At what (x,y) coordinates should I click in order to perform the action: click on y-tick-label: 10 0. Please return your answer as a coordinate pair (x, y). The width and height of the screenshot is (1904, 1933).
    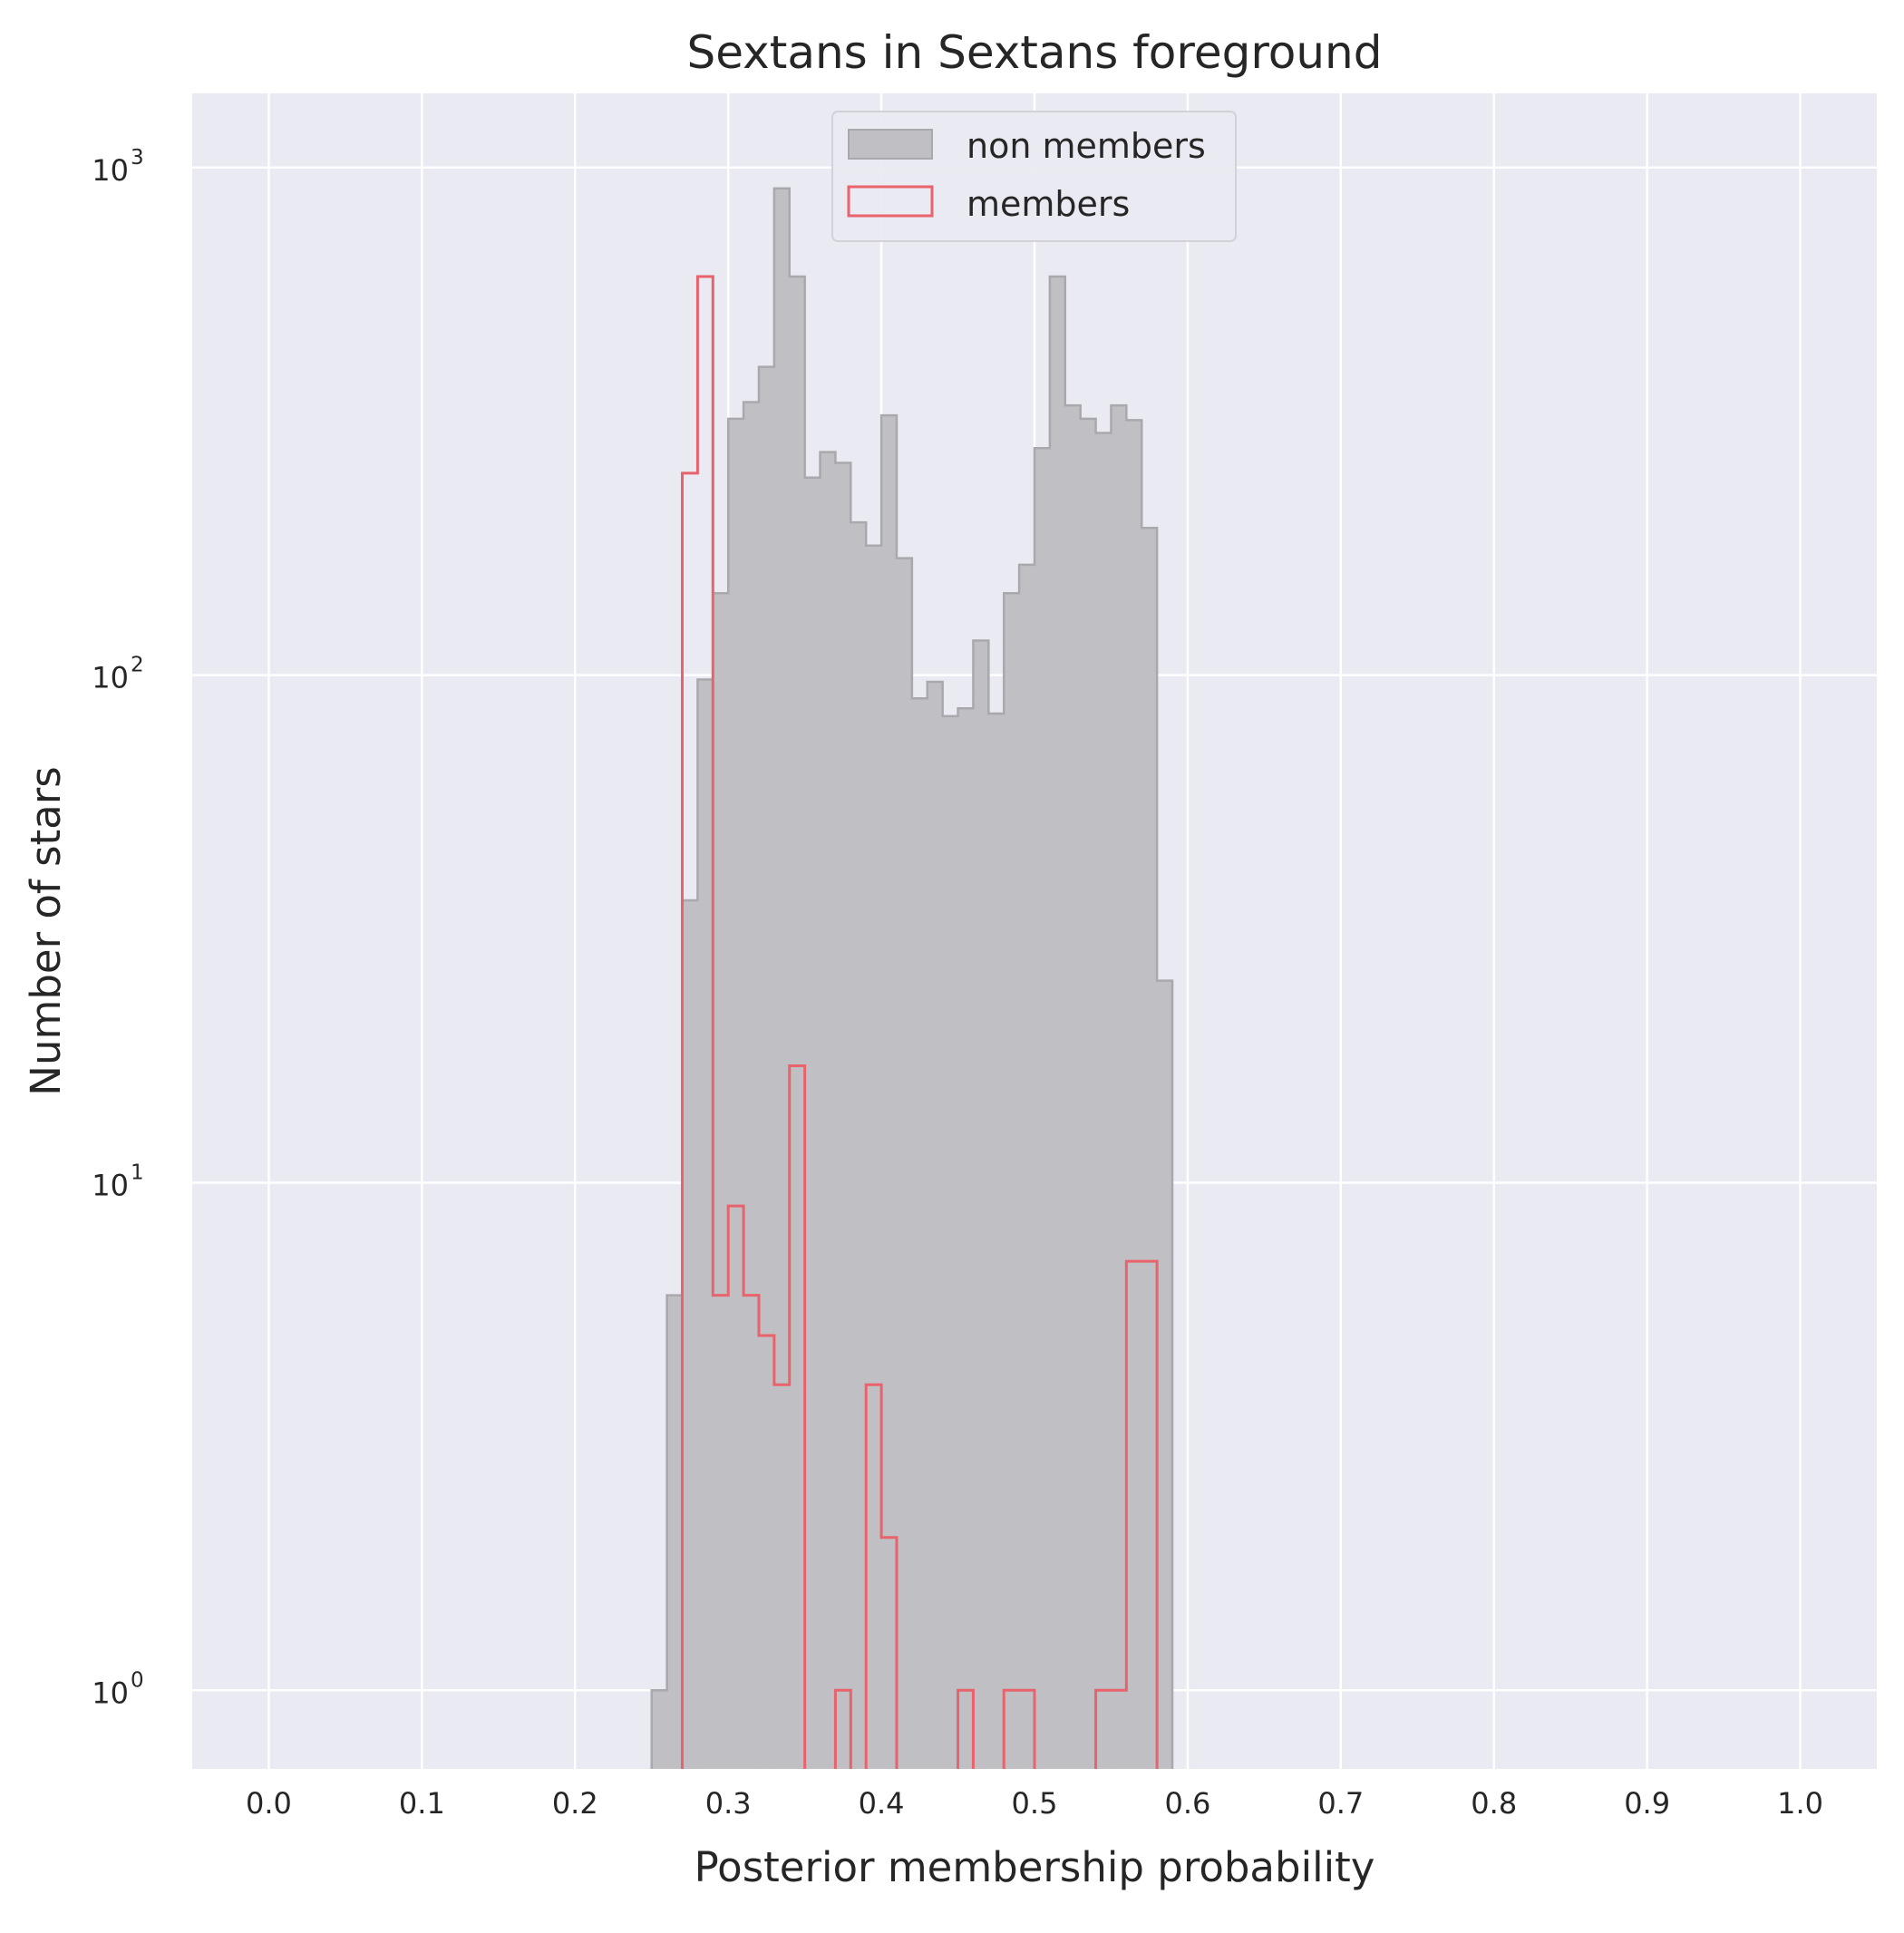
    Looking at the image, I should click on (117, 1689).